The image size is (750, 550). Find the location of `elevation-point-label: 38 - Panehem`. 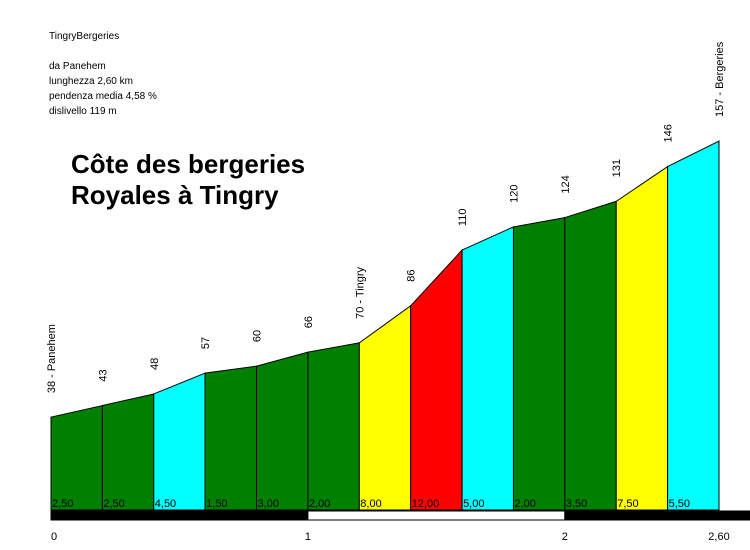

elevation-point-label: 38 - Panehem is located at coordinates (52, 358).